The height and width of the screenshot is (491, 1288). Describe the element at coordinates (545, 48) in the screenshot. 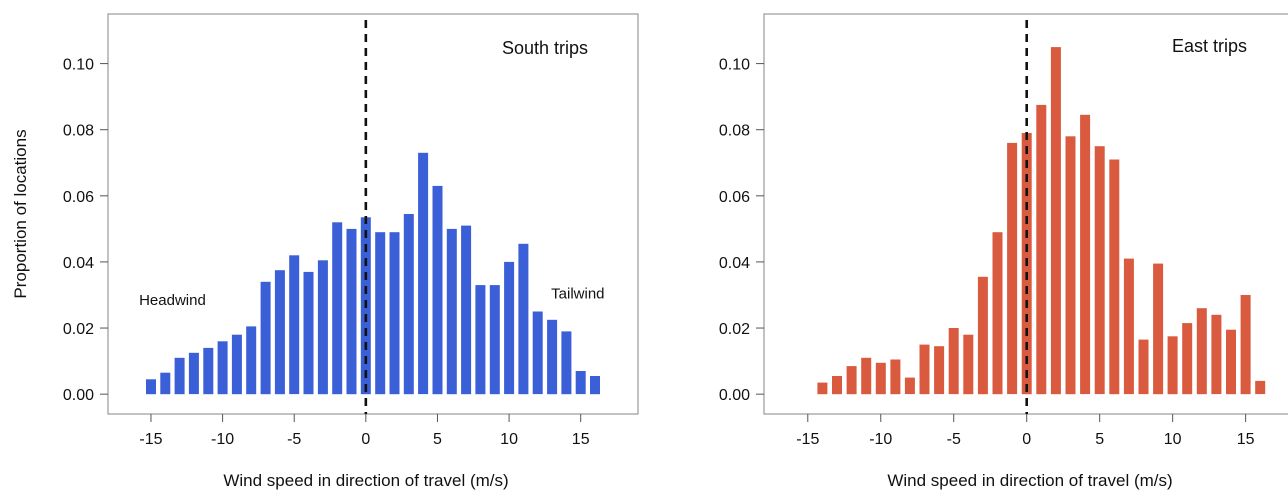

I see `chart-title: South trips` at that location.